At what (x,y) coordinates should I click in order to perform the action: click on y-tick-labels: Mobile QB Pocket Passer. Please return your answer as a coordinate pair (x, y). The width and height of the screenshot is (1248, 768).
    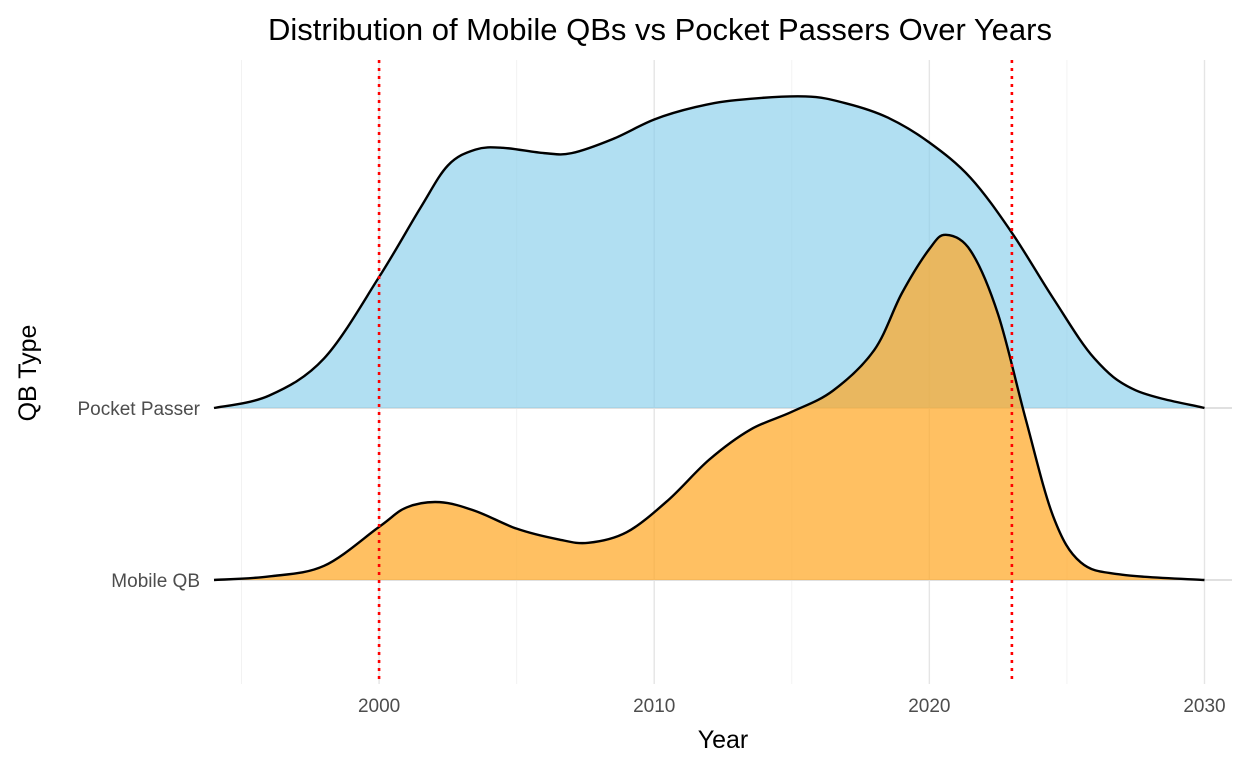
    Looking at the image, I should click on (139, 495).